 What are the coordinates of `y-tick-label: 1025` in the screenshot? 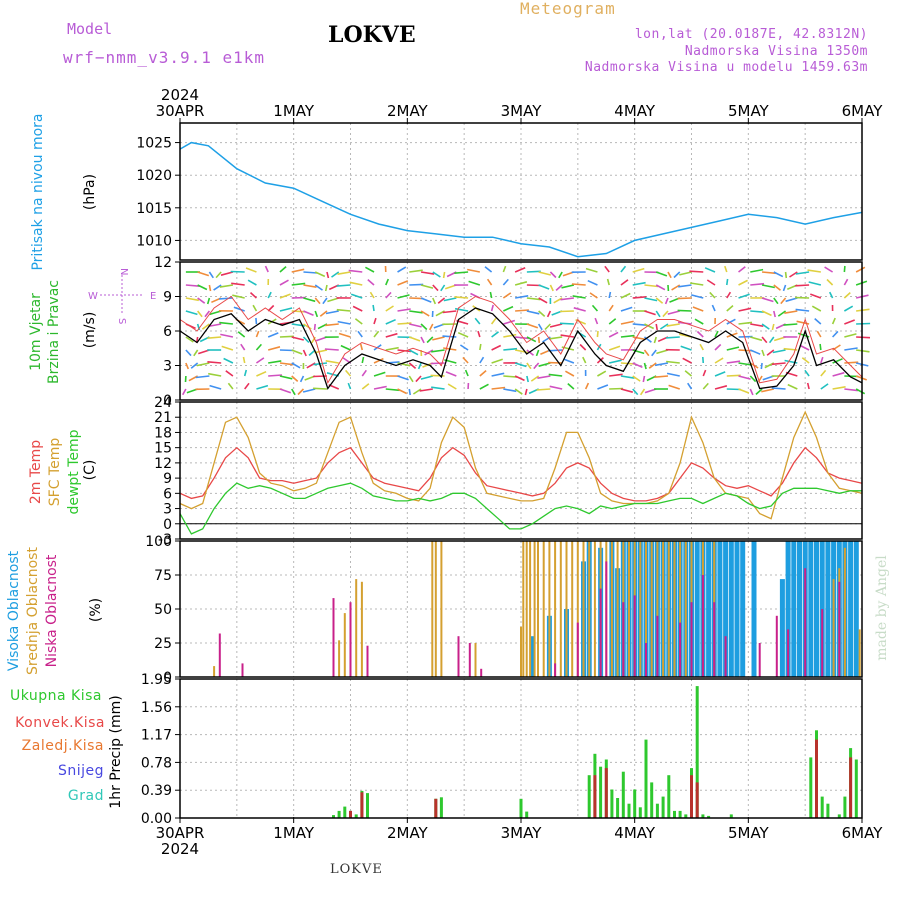 It's located at (154, 144).